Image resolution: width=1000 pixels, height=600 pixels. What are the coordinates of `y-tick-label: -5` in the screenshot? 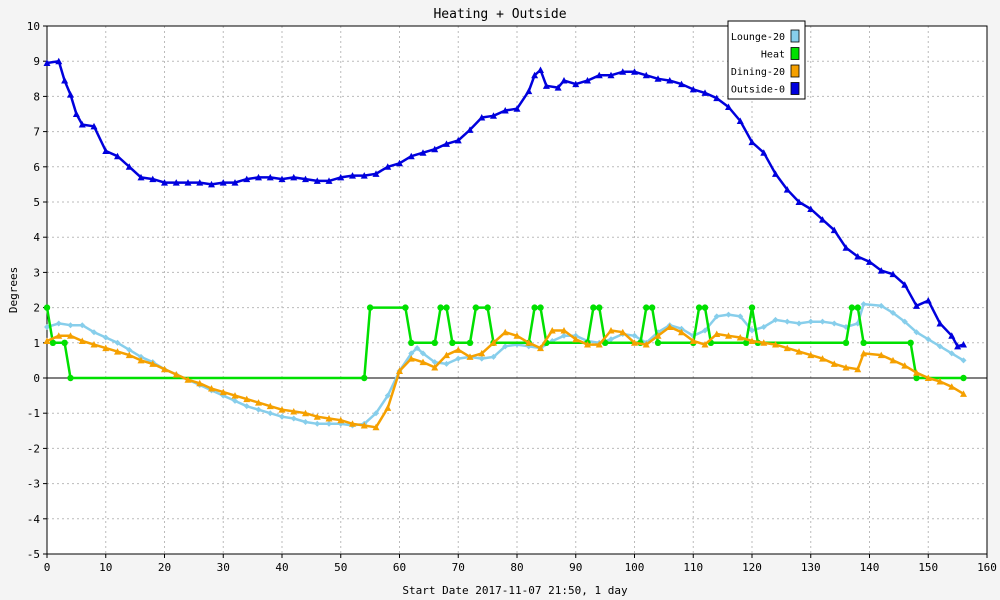 It's located at (33, 554).